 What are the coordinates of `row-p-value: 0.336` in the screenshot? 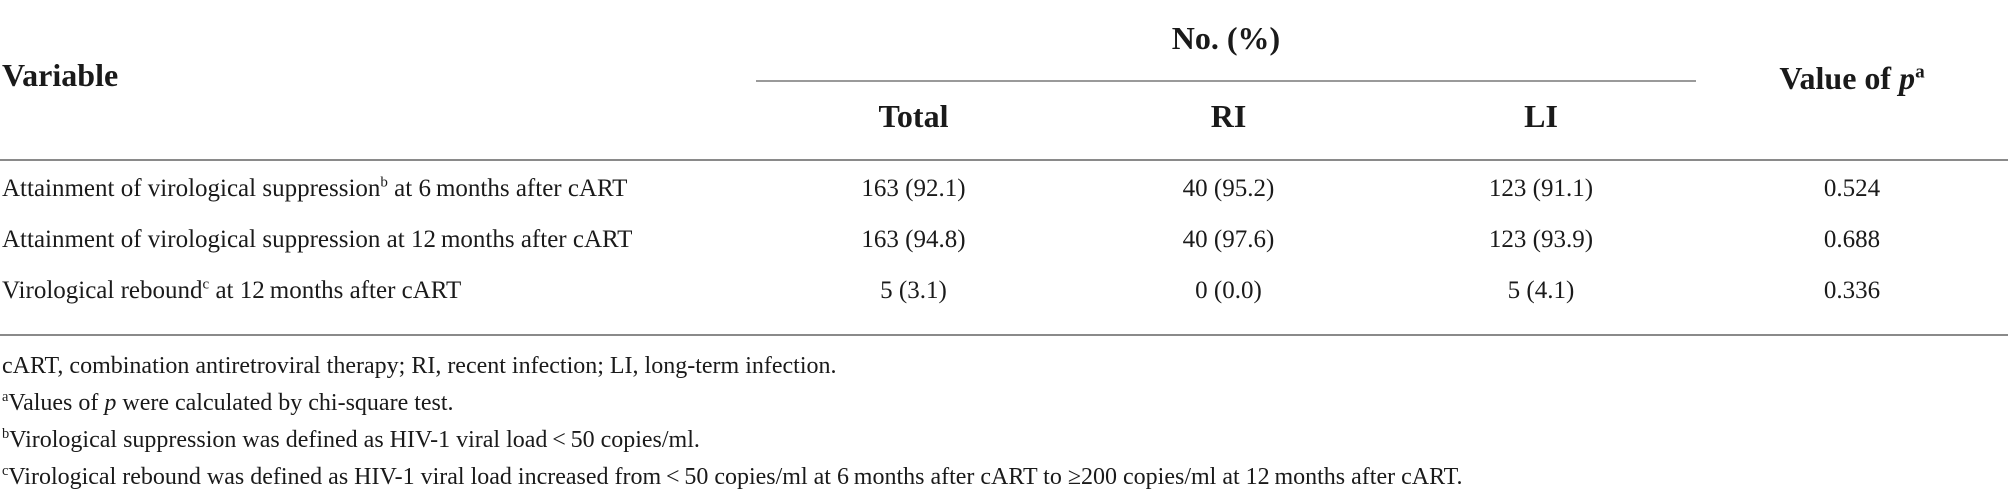 It's located at (1852, 290).